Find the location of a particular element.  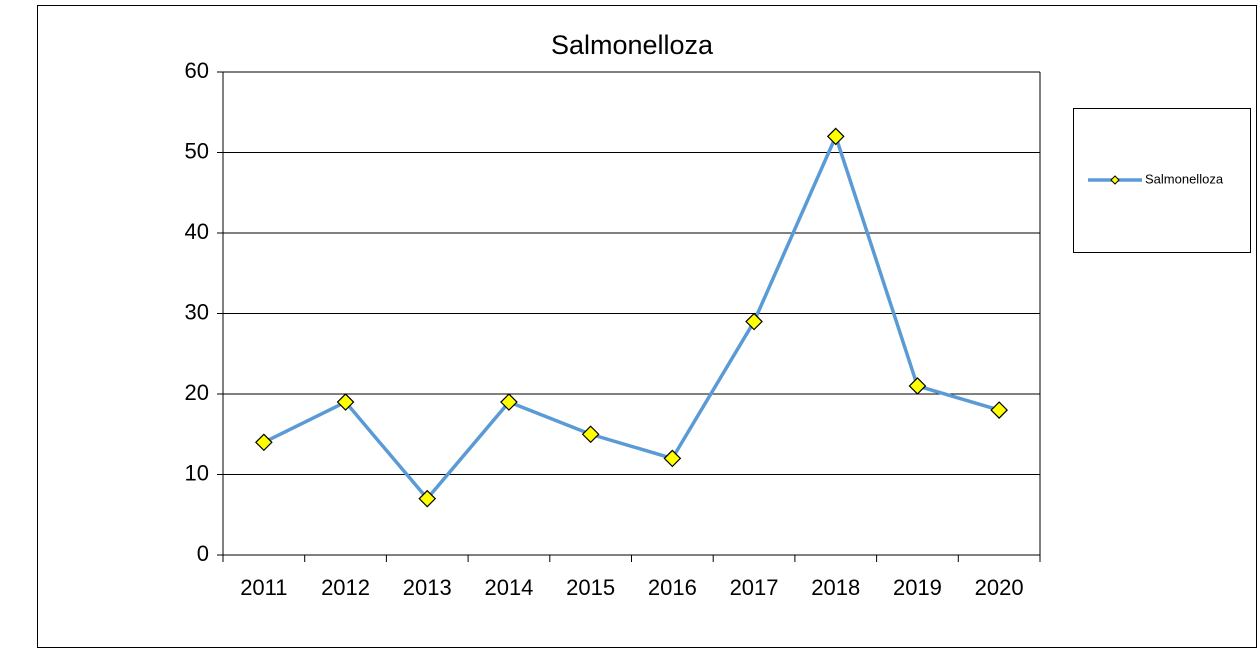

y-tick-label: 40 is located at coordinates (197, 231).